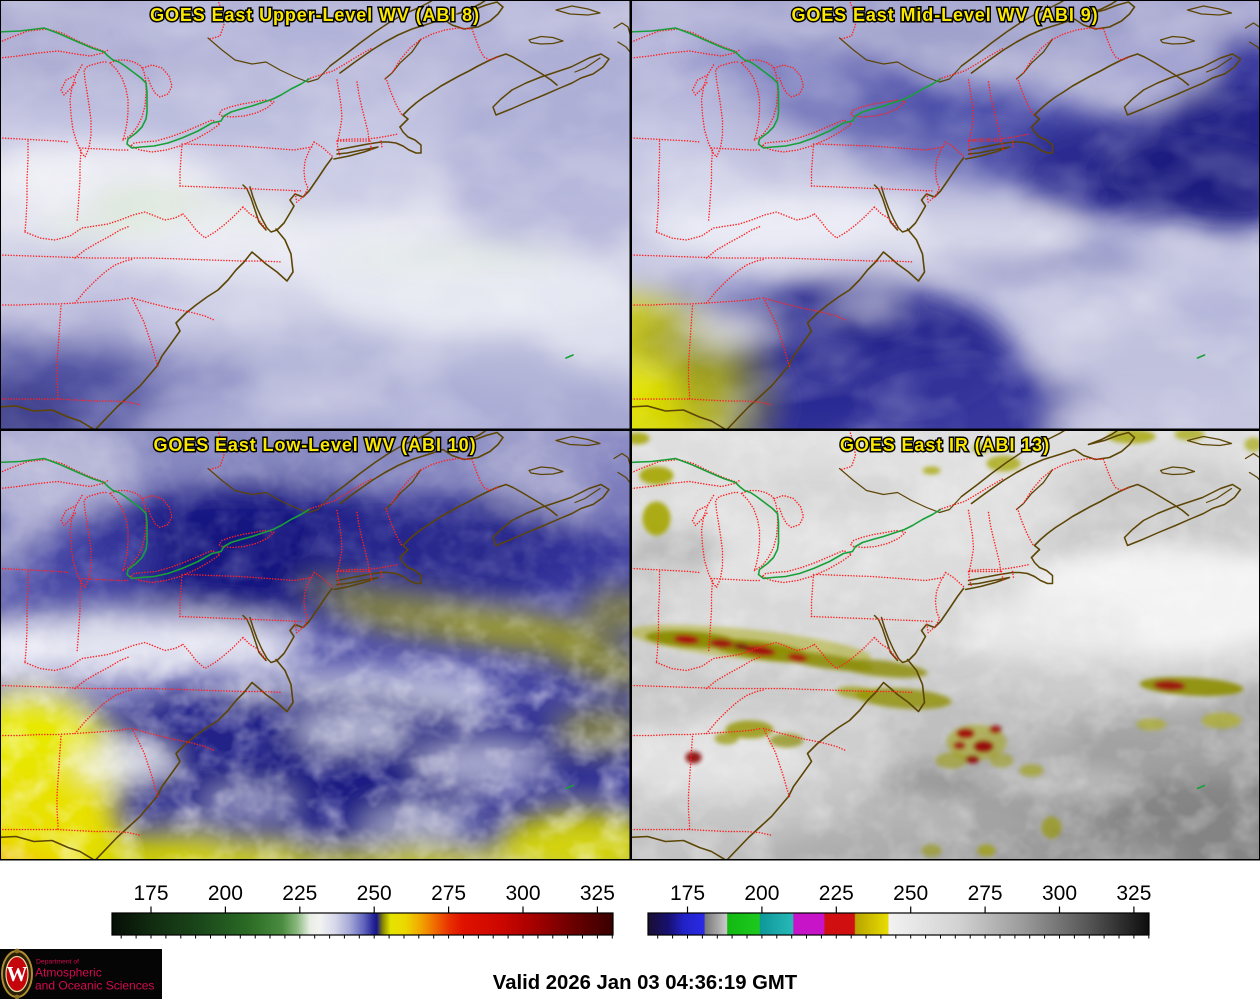 The height and width of the screenshot is (999, 1260). What do you see at coordinates (944, 15) in the screenshot?
I see `svg-text: GOES East Mid-Level WV (ABI 9)` at bounding box center [944, 15].